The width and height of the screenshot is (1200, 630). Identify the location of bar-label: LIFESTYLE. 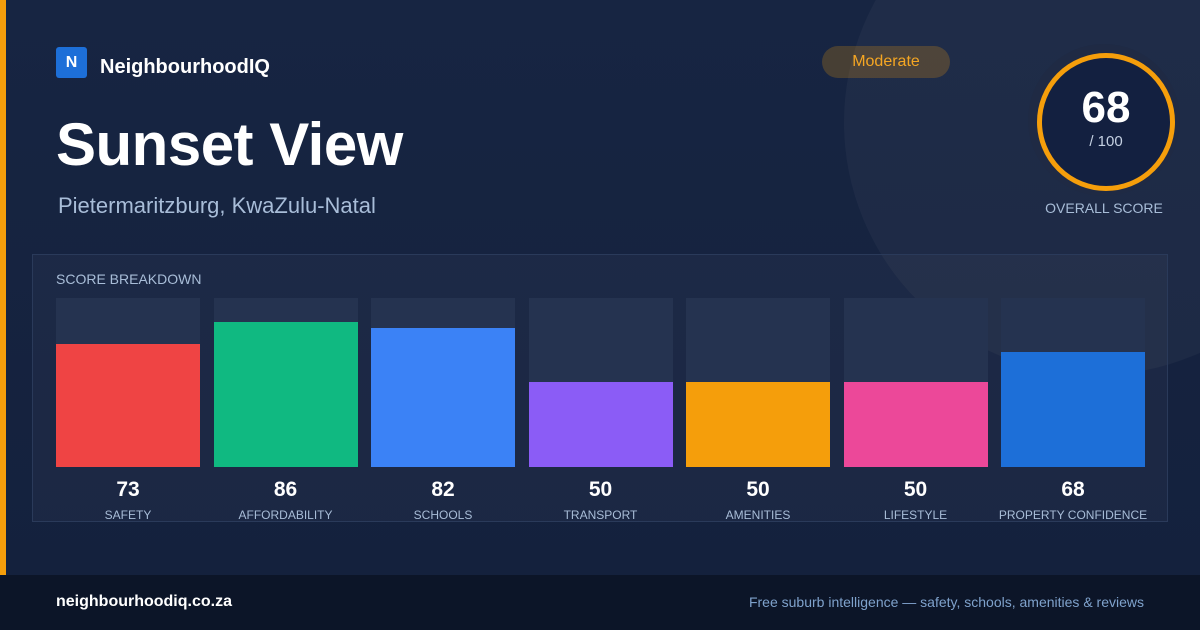
(915, 515).